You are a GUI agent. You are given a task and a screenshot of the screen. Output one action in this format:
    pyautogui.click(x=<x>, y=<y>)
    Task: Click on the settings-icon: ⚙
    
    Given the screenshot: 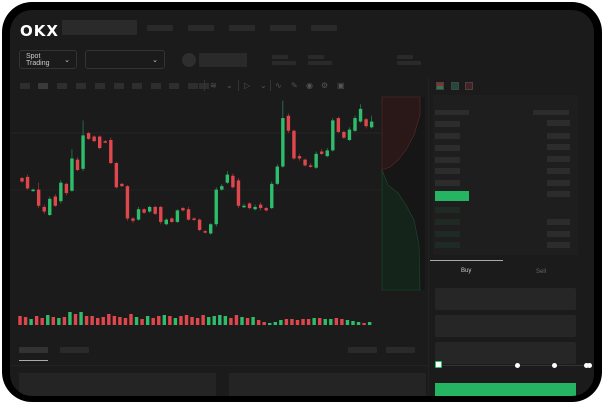 What is the action you would take?
    pyautogui.click(x=325, y=85)
    